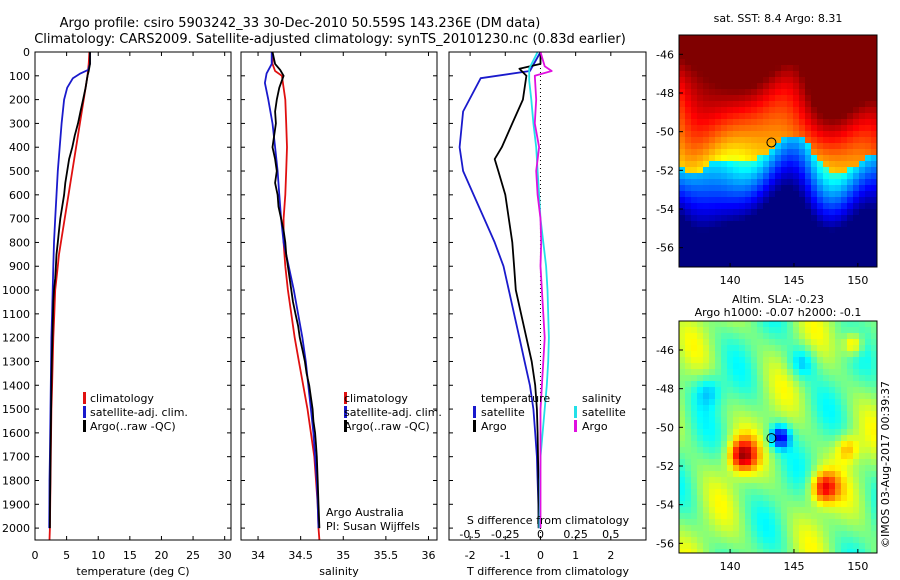 This screenshot has width=900, height=580. Describe the element at coordinates (345, 426) in the screenshot. I see `salinity-legend-swatch` at that location.